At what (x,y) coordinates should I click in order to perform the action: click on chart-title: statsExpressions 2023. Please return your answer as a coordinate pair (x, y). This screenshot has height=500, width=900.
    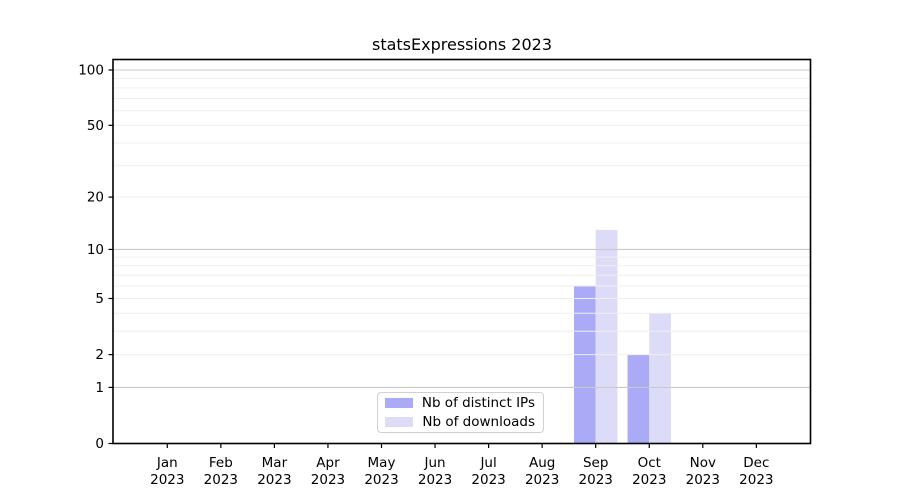
    Looking at the image, I should click on (461, 44).